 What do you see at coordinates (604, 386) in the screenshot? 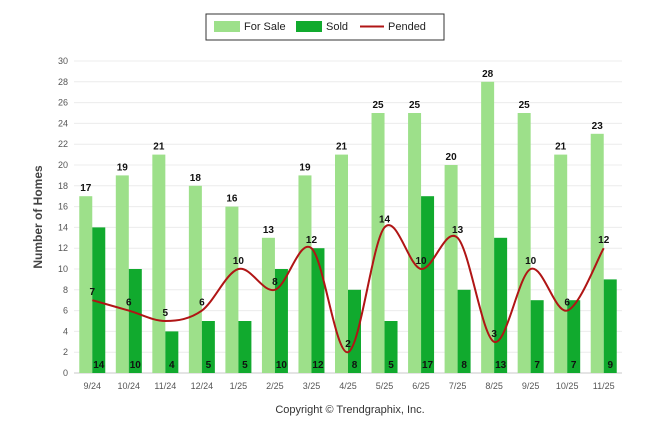
I see `x-tick-label: 11/25` at bounding box center [604, 386].